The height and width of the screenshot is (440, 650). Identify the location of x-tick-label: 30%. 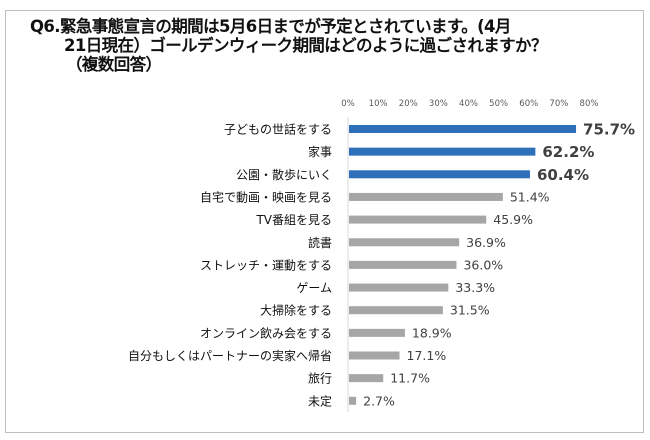
(438, 104).